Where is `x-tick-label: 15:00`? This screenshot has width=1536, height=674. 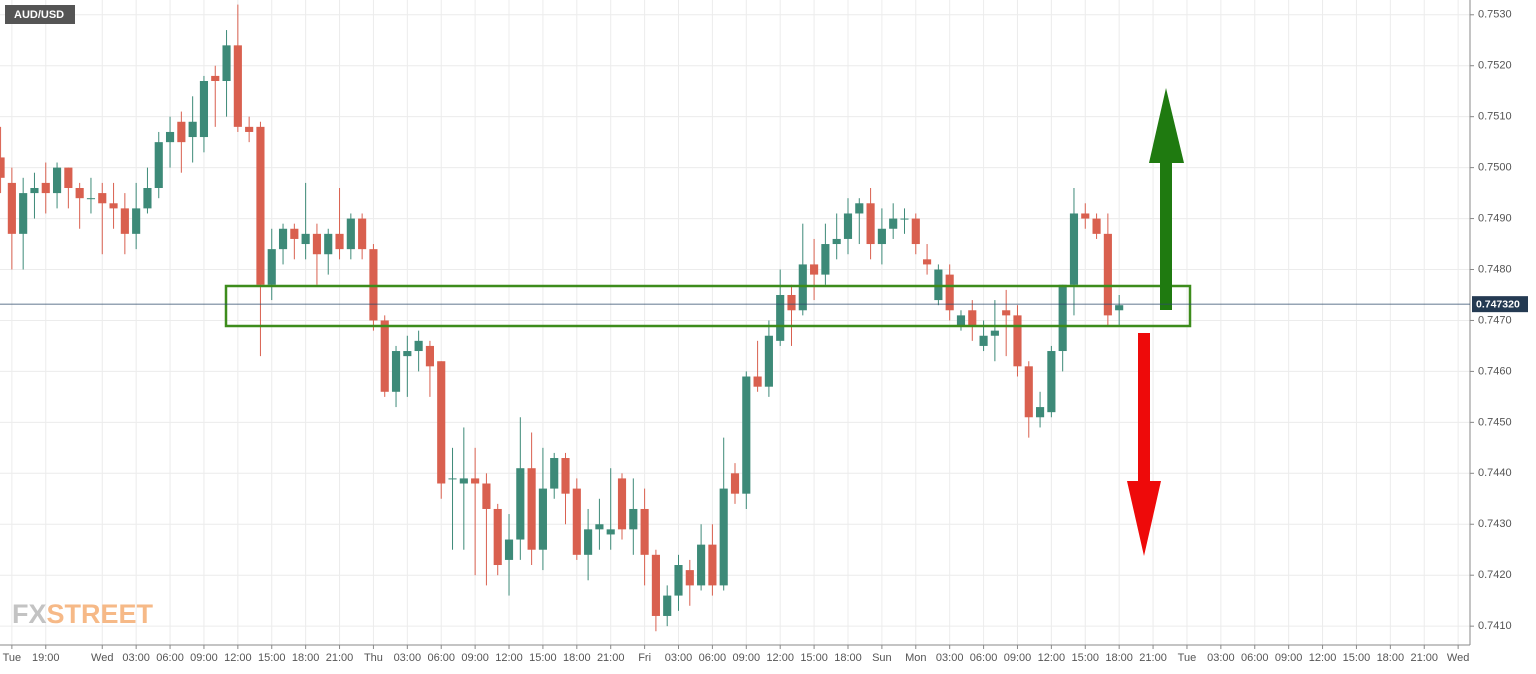
x-tick-label: 15:00 is located at coordinates (814, 658).